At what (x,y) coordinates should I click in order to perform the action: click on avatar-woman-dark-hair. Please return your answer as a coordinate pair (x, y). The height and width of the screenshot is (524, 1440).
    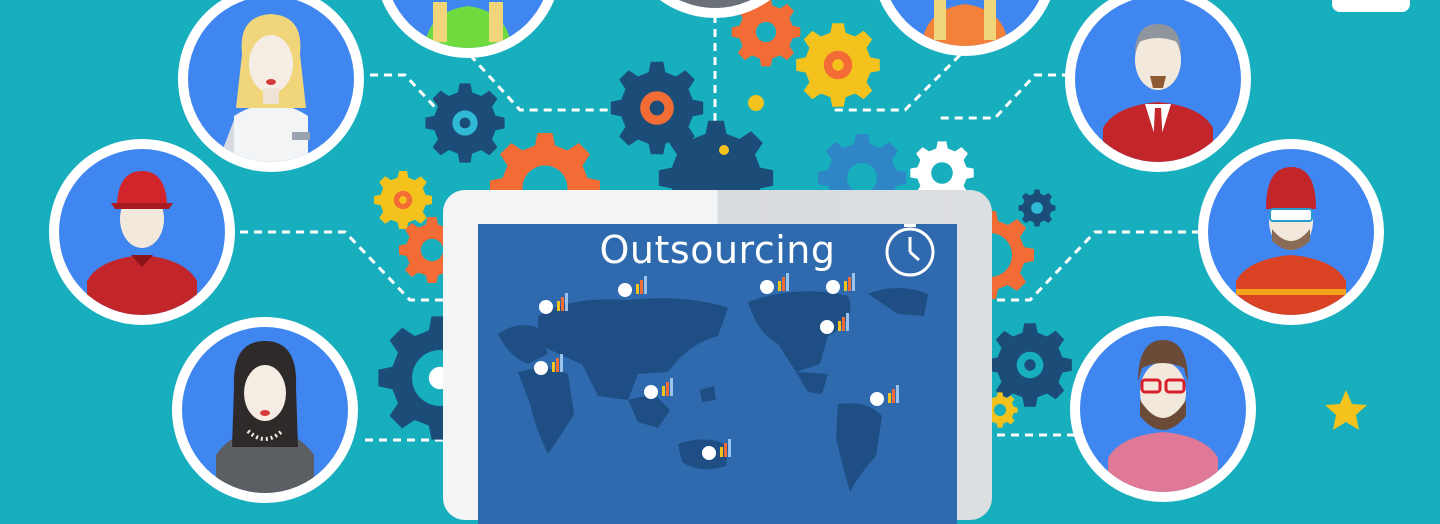
    Looking at the image, I should click on (265, 410).